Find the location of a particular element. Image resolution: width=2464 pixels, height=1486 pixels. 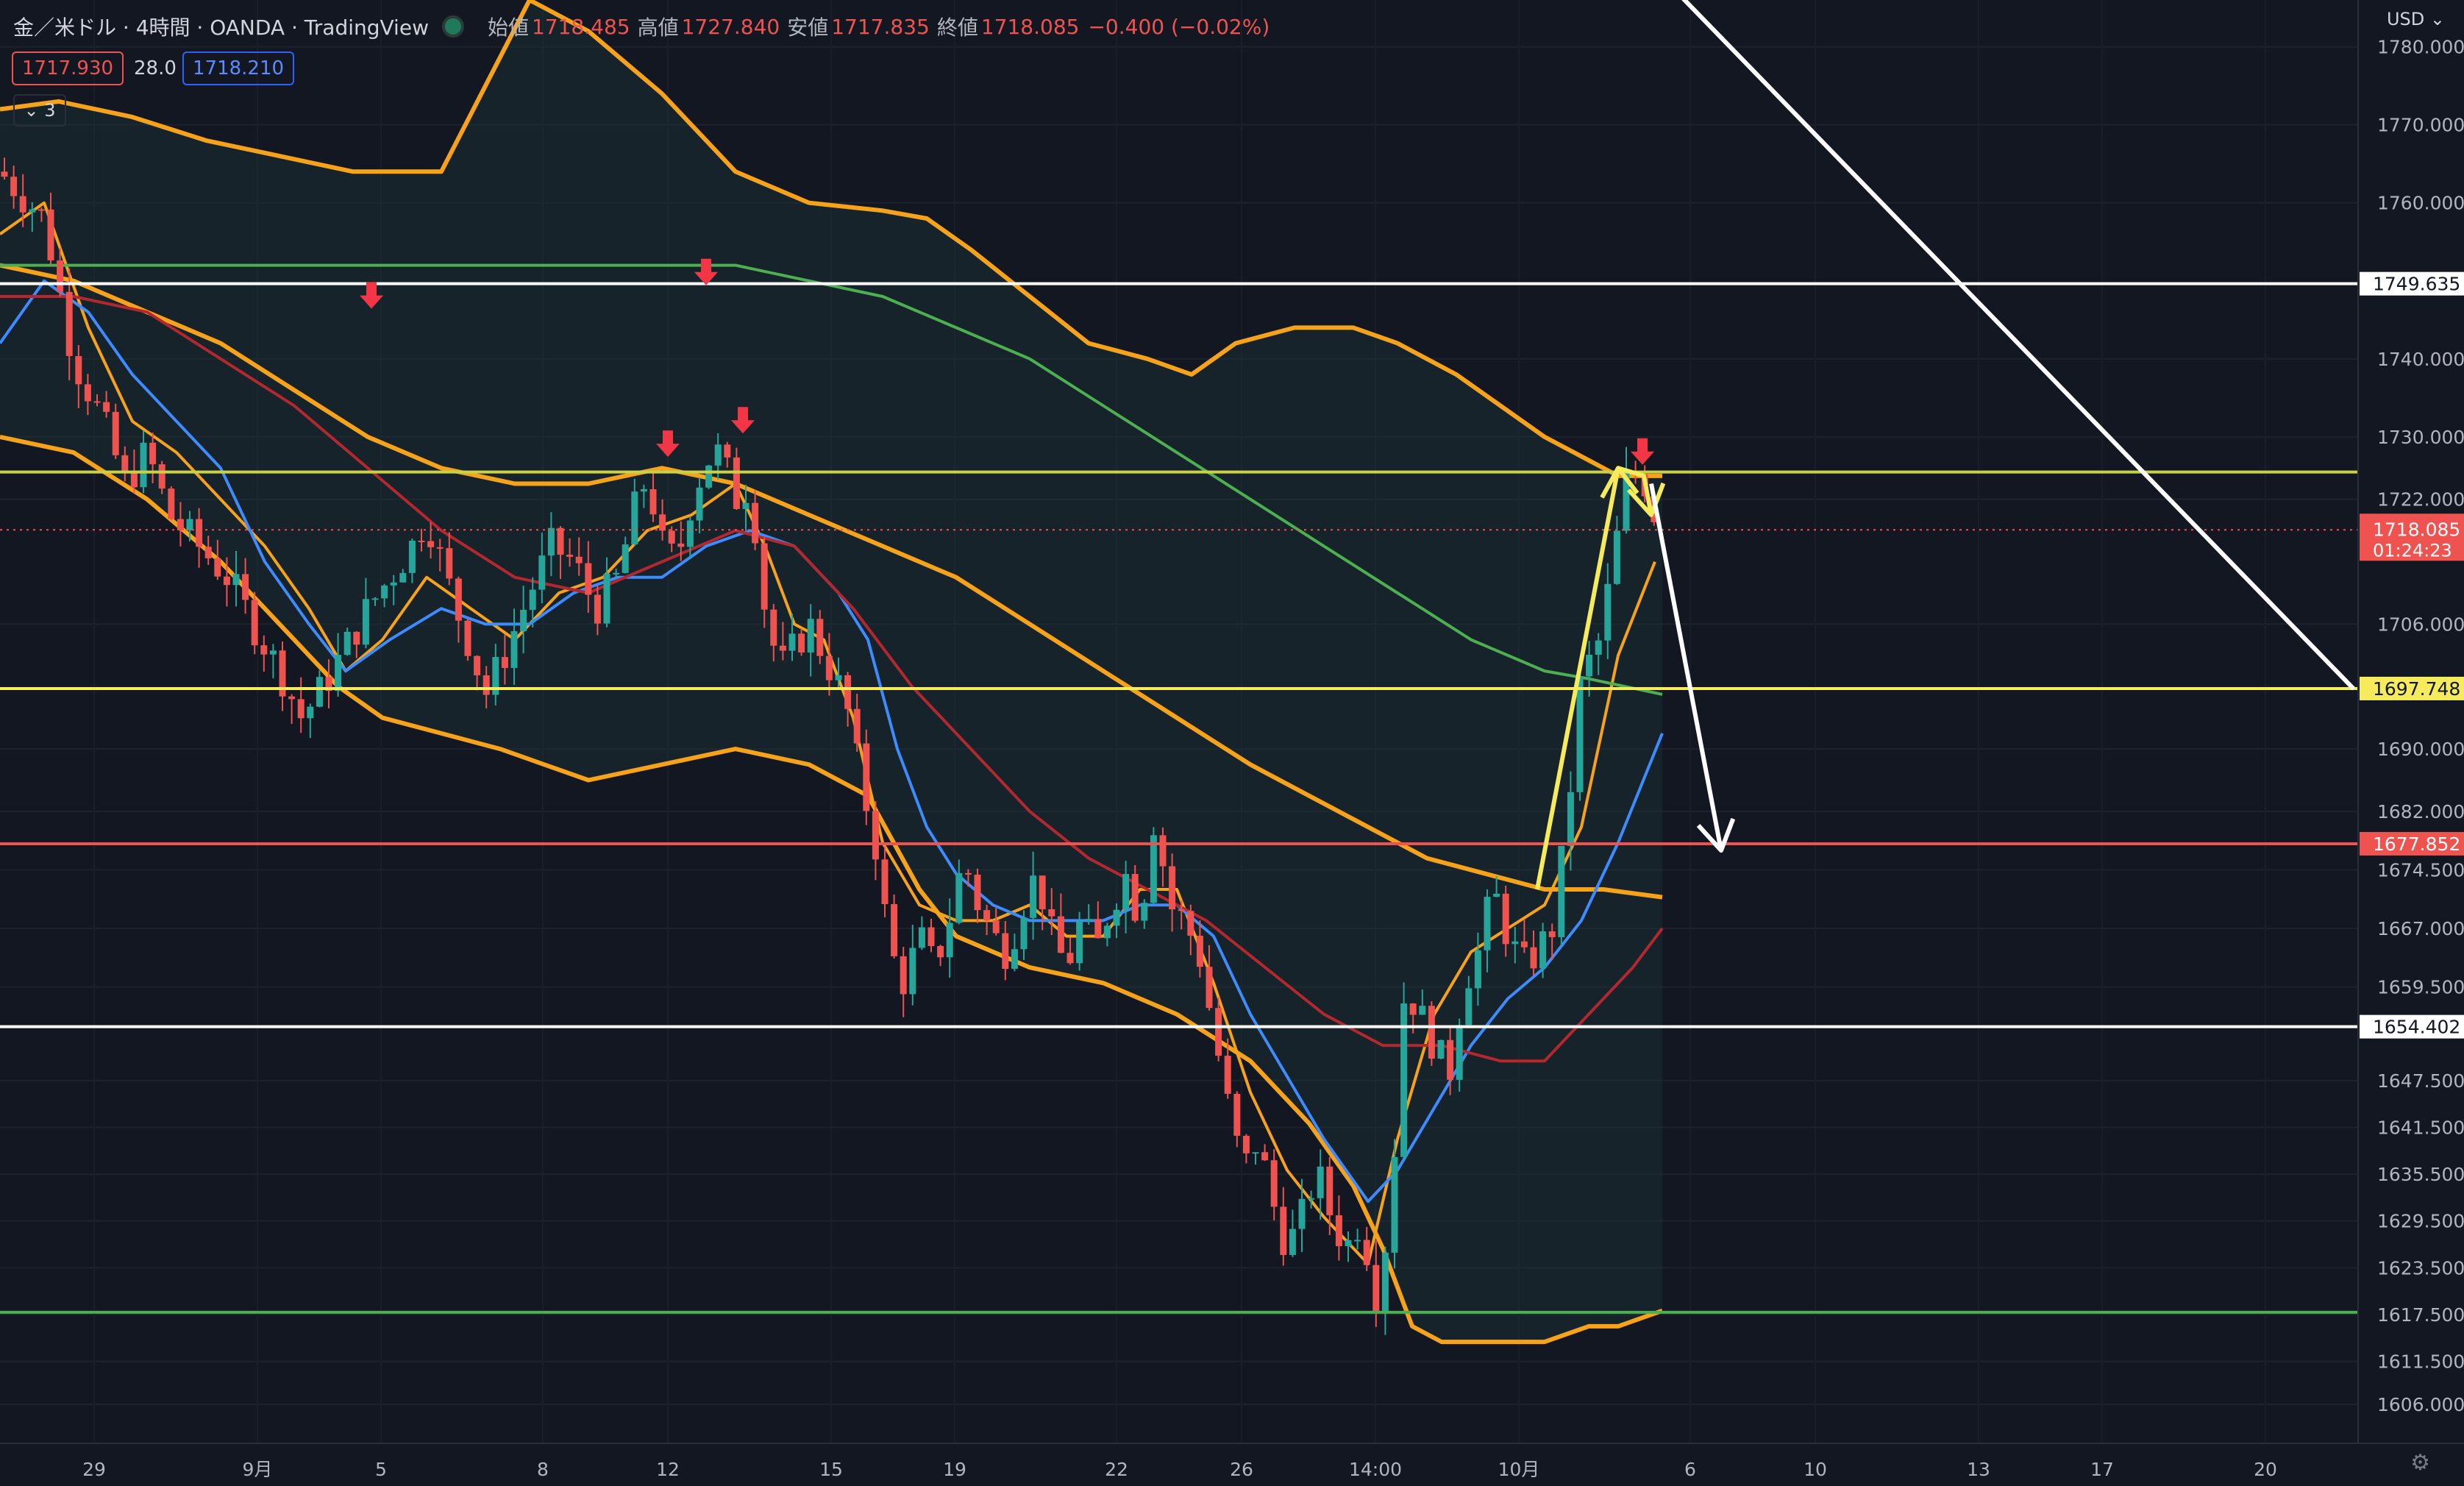

price-tick-label: 1611.500 is located at coordinates (2420, 1362).